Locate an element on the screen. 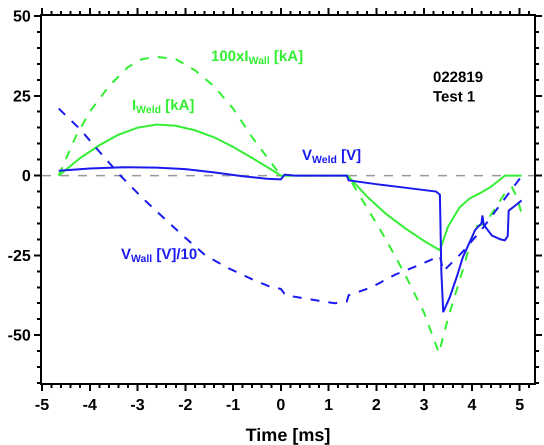 The image size is (544, 445). x-tick-label: -3 is located at coordinates (137, 405).